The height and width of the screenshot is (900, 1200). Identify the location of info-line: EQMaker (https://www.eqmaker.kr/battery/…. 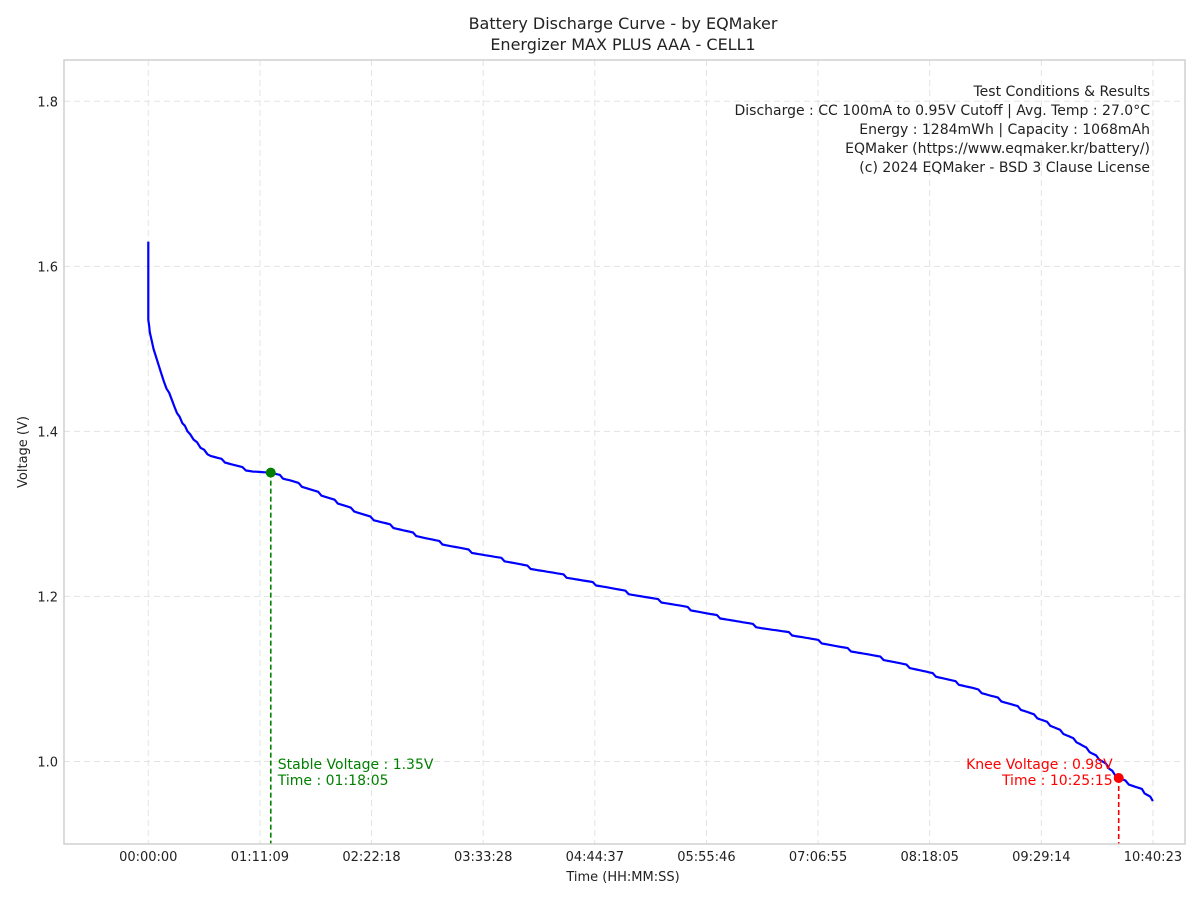
(997, 149).